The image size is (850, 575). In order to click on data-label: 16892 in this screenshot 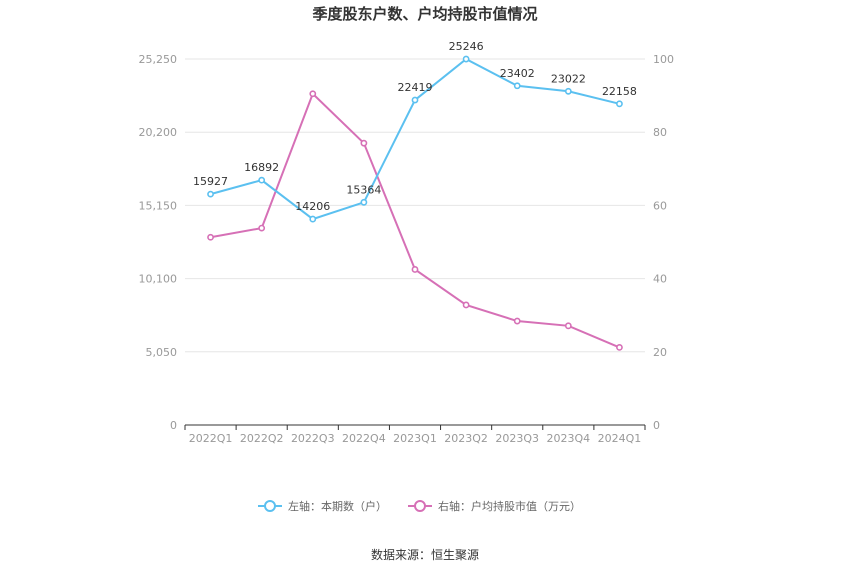, I will do `click(261, 167)`.